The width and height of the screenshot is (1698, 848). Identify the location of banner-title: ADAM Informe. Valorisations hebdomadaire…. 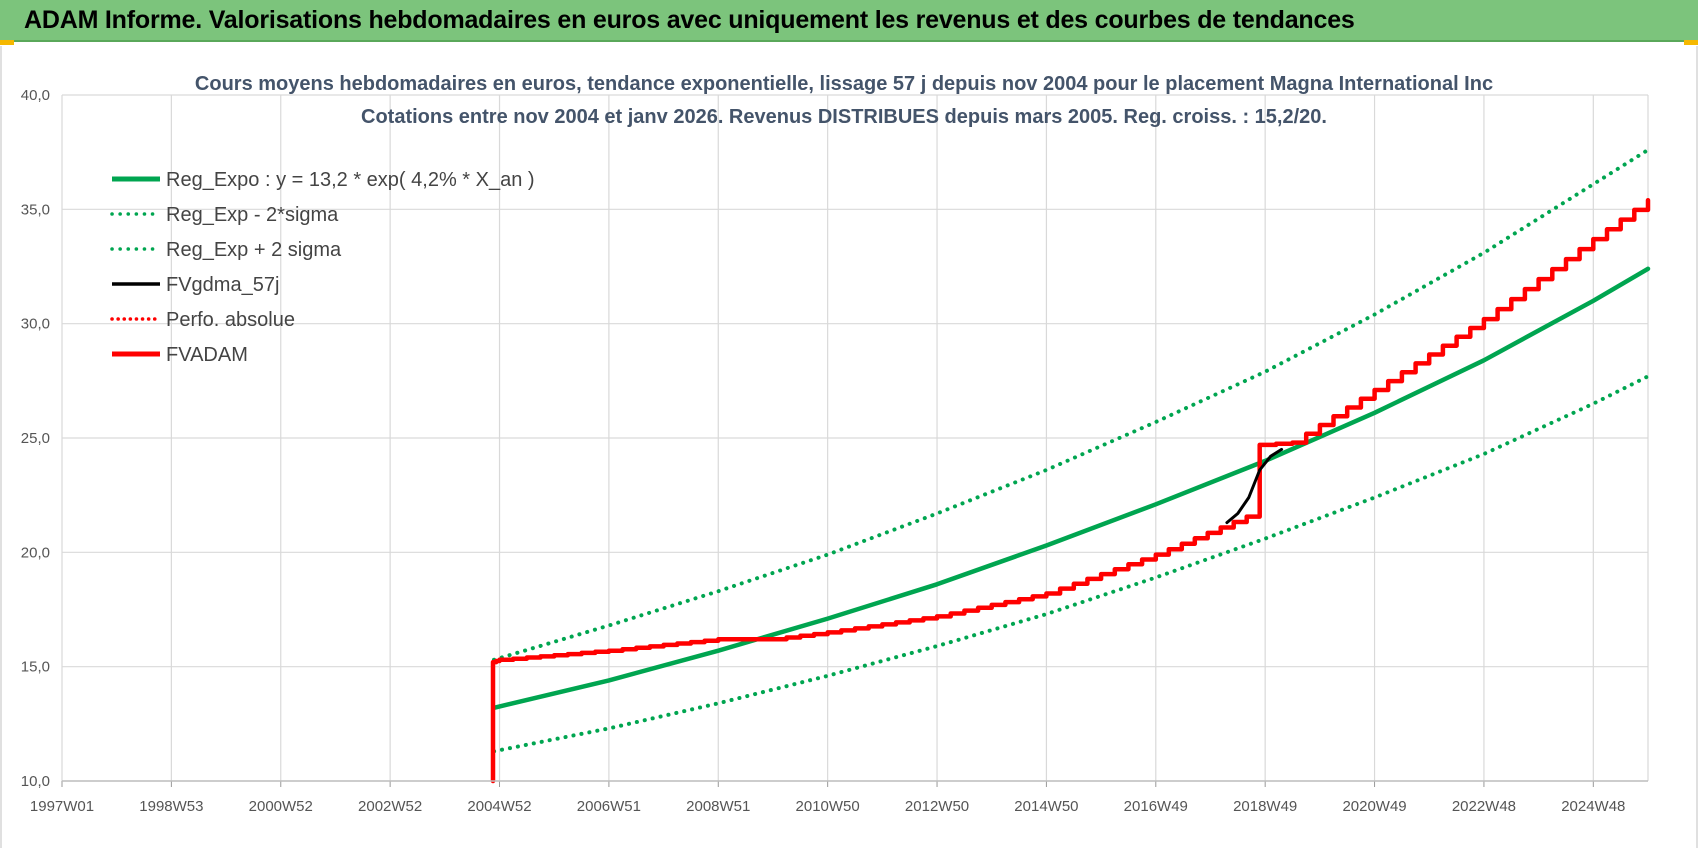
(689, 20).